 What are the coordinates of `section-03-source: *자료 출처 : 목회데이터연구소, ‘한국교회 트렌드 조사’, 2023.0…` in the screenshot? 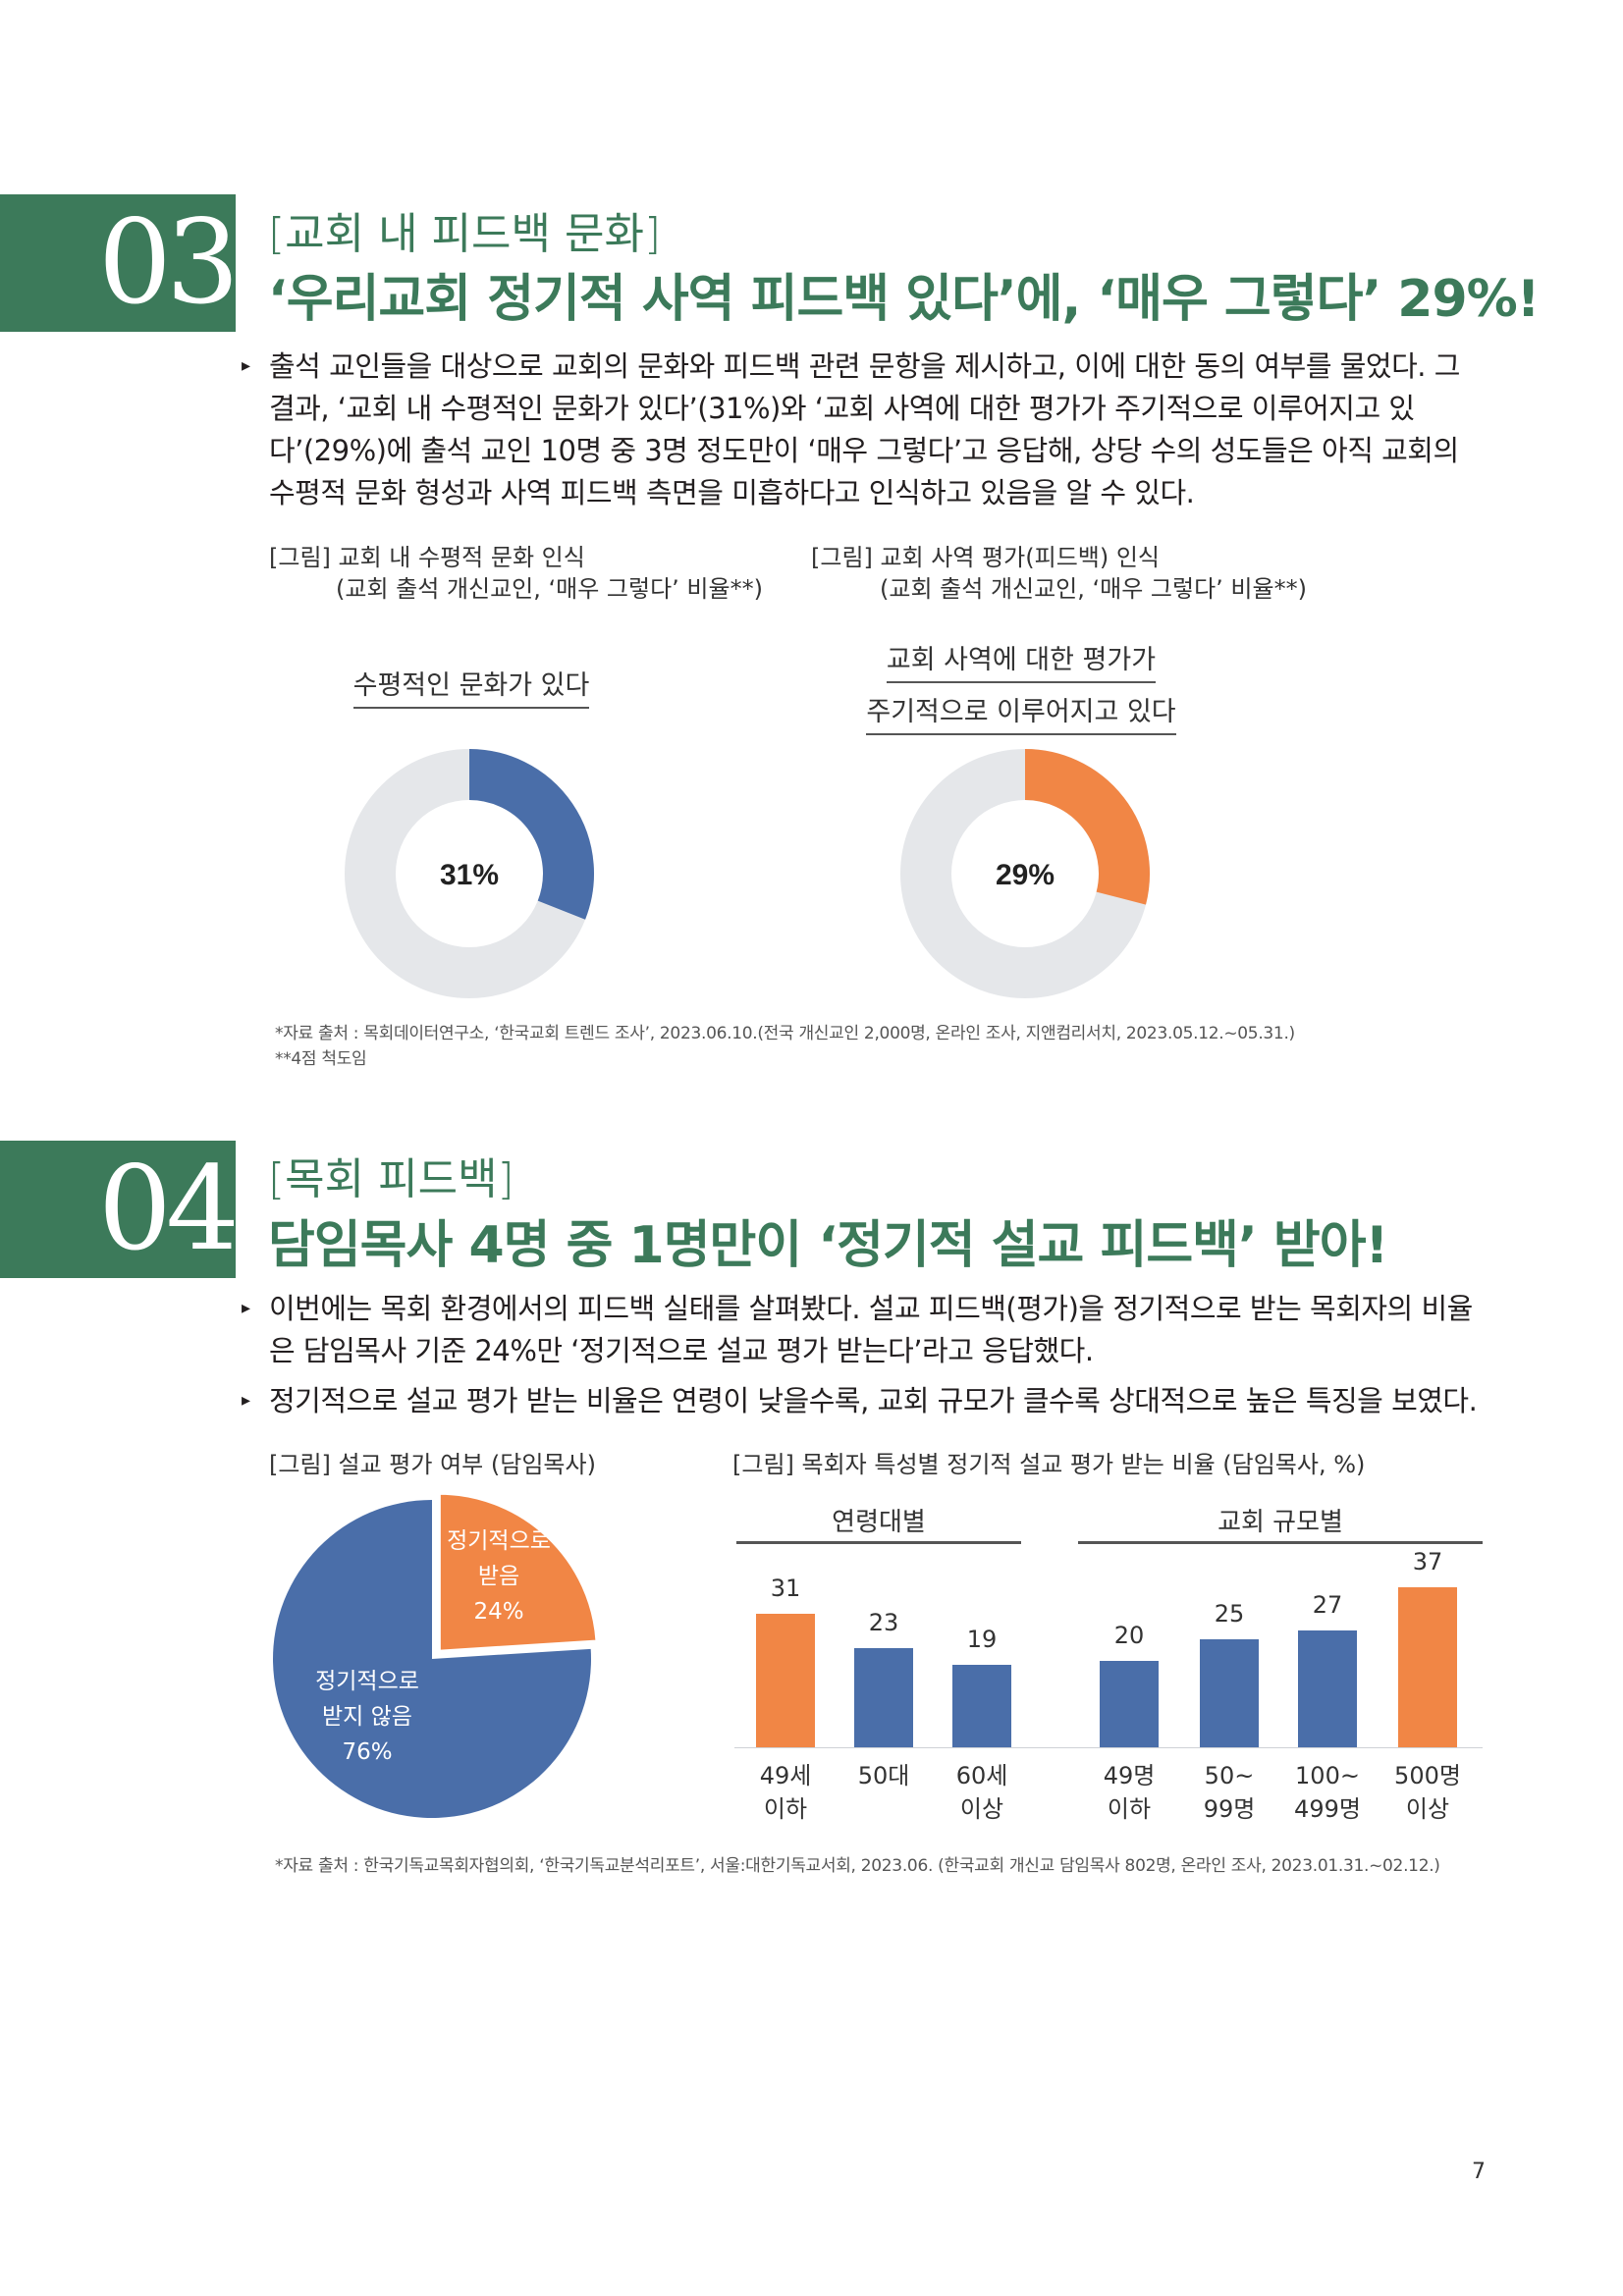 It's located at (785, 1034).